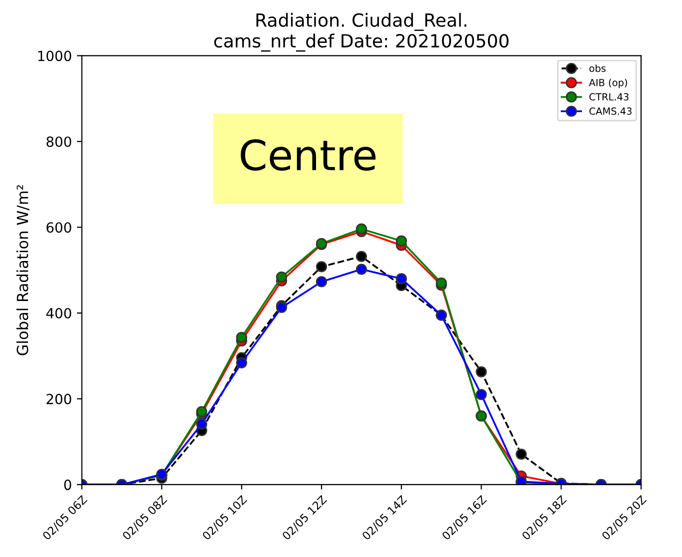 The height and width of the screenshot is (557, 682). What do you see at coordinates (55, 56) in the screenshot?
I see `y-tick-label: 1000` at bounding box center [55, 56].